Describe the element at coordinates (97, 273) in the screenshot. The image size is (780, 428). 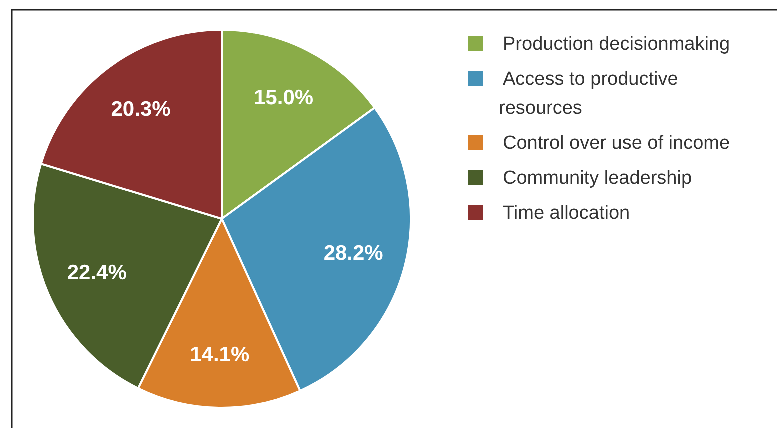
I see `data-label: 22.4%` at that location.